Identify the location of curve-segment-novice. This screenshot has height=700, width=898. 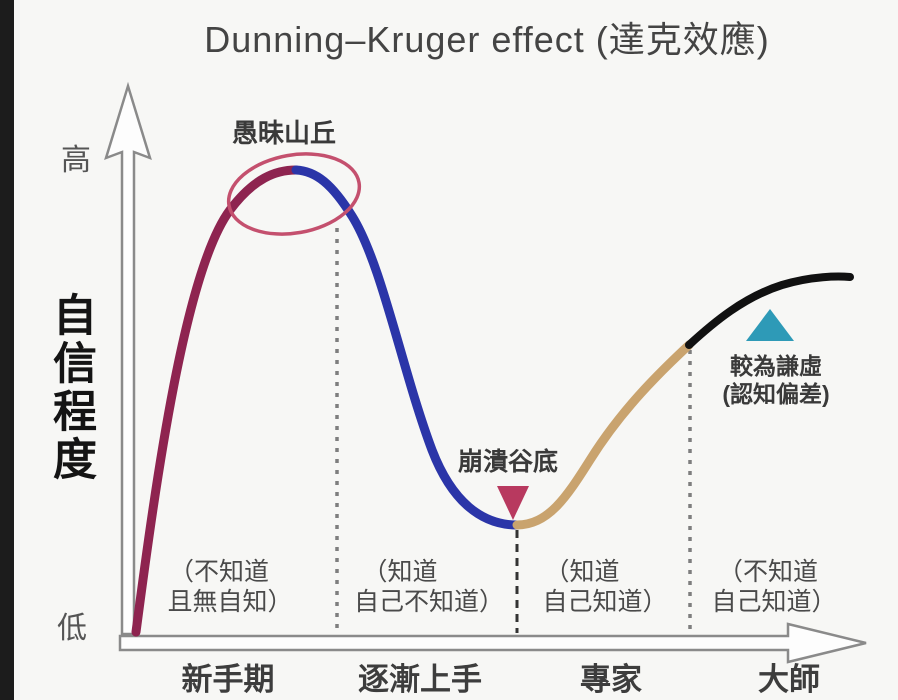
(216, 401).